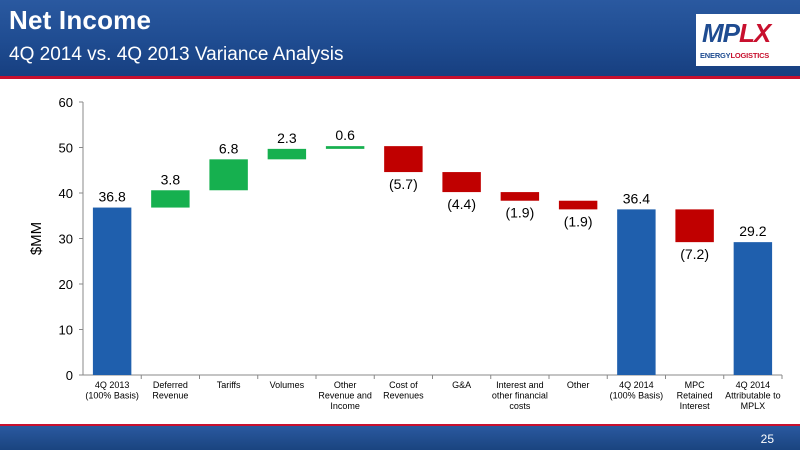  Describe the element at coordinates (695, 385) in the screenshot. I see `category-label: MPC` at that location.